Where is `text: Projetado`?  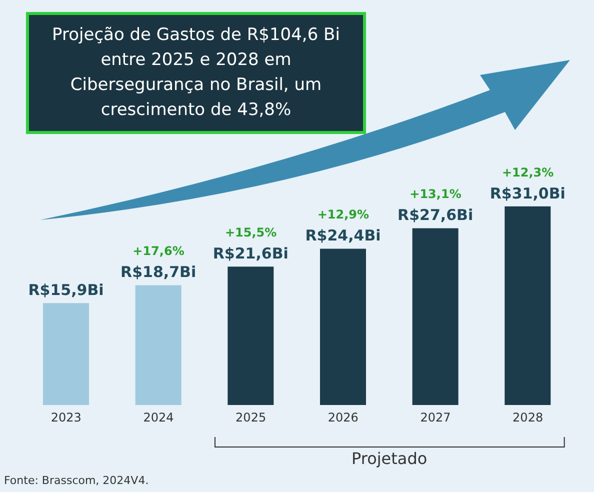
text: Projetado is located at coordinates (389, 458).